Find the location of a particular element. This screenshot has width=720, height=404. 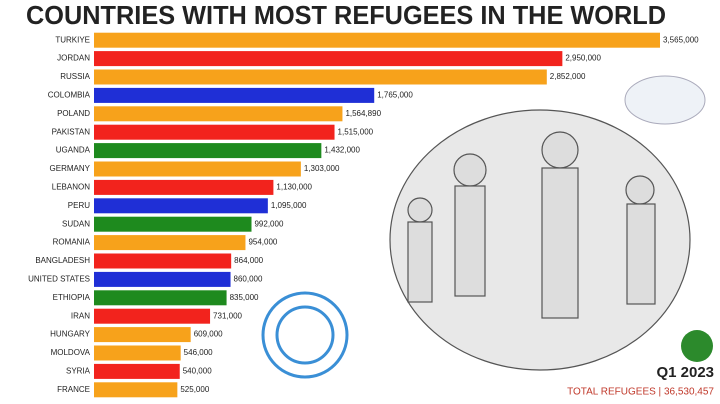

category-label: RUSSIA is located at coordinates (75, 76).